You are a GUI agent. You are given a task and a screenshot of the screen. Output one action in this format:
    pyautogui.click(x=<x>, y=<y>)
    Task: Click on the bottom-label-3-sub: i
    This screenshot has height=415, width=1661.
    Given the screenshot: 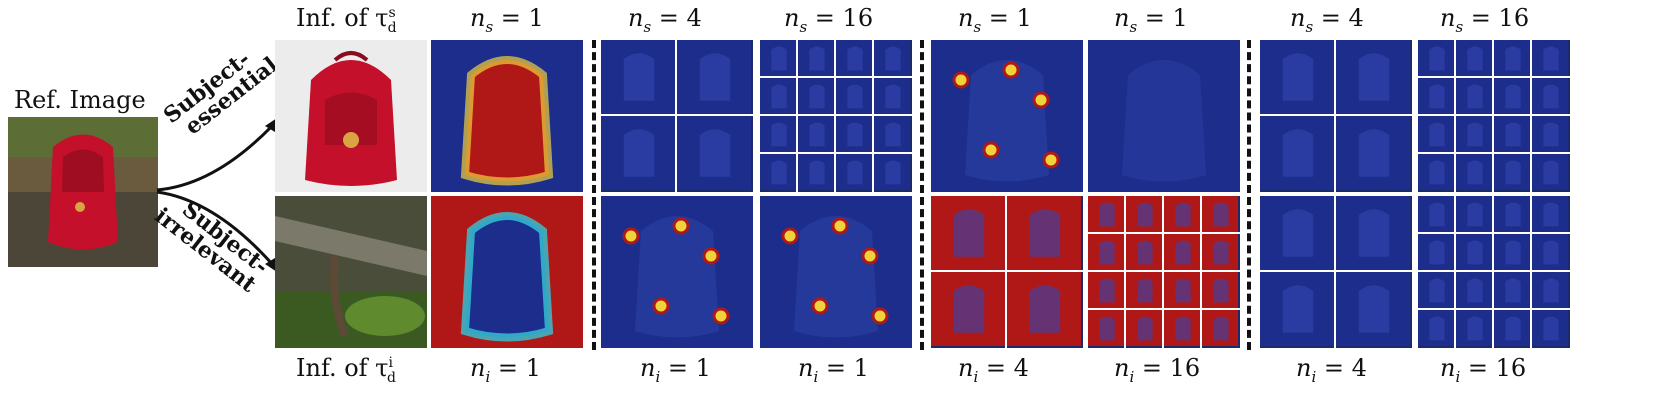 What is the action you would take?
    pyautogui.click(x=816, y=376)
    